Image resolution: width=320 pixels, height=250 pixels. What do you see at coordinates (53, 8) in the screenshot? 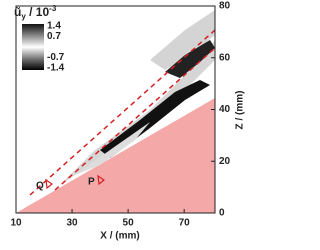
I see `exponent: -3` at bounding box center [53, 8].